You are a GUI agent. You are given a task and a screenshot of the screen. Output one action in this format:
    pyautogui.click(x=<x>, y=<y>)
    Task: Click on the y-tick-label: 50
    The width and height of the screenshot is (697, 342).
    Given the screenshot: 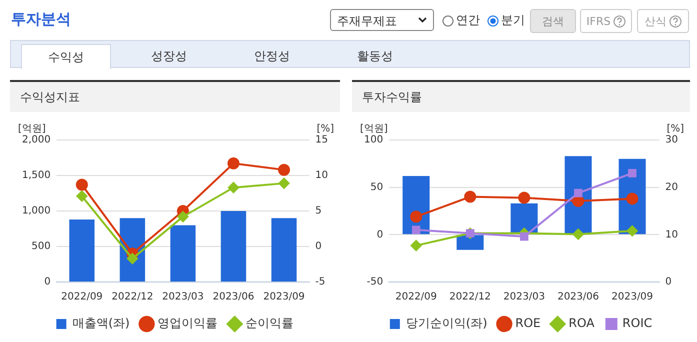 What is the action you would take?
    pyautogui.click(x=377, y=187)
    